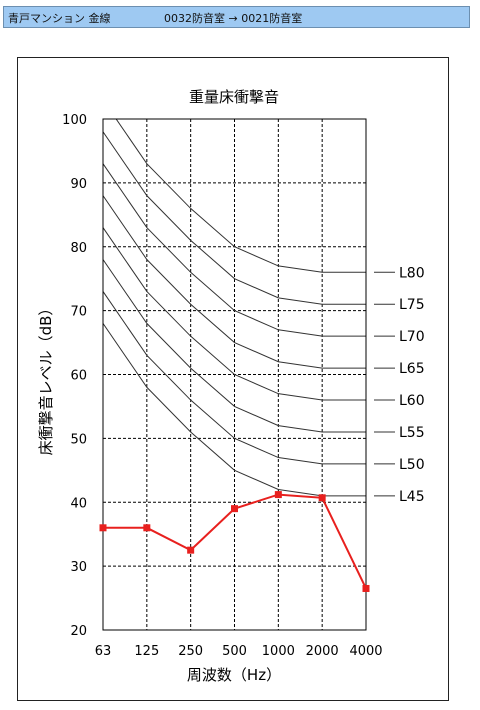  What do you see at coordinates (234, 675) in the screenshot?
I see `x-axis-label: 周波数（Hz）` at bounding box center [234, 675].